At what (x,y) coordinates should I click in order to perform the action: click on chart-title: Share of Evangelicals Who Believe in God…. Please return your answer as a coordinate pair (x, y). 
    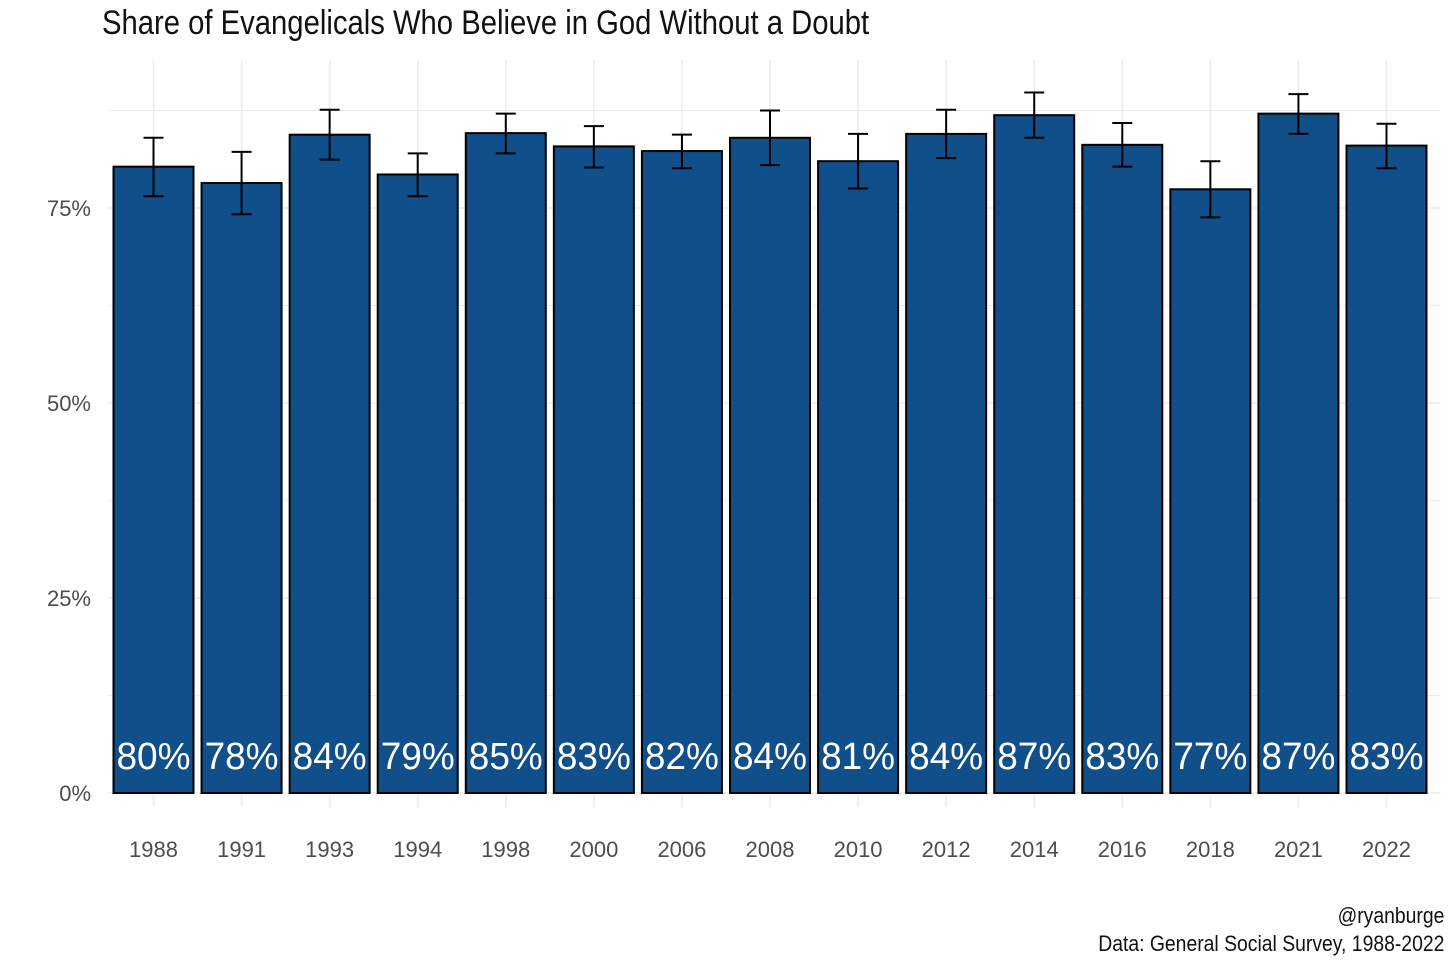
    Looking at the image, I should click on (486, 23).